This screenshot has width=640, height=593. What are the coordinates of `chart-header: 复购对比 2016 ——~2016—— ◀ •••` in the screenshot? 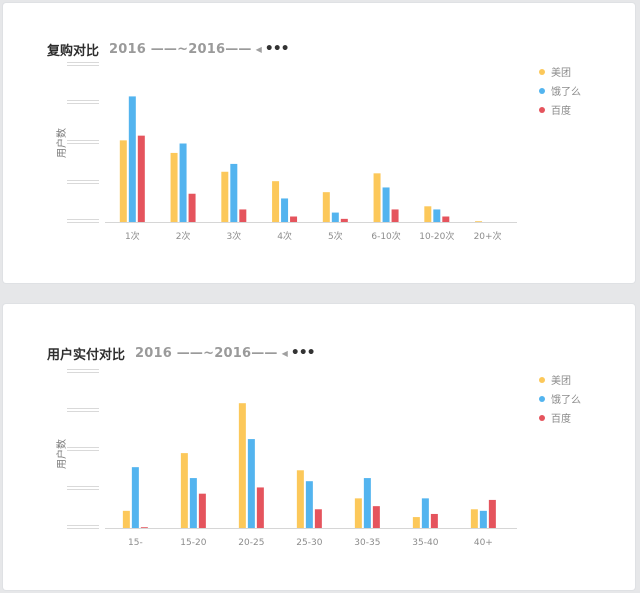 It's located at (168, 49).